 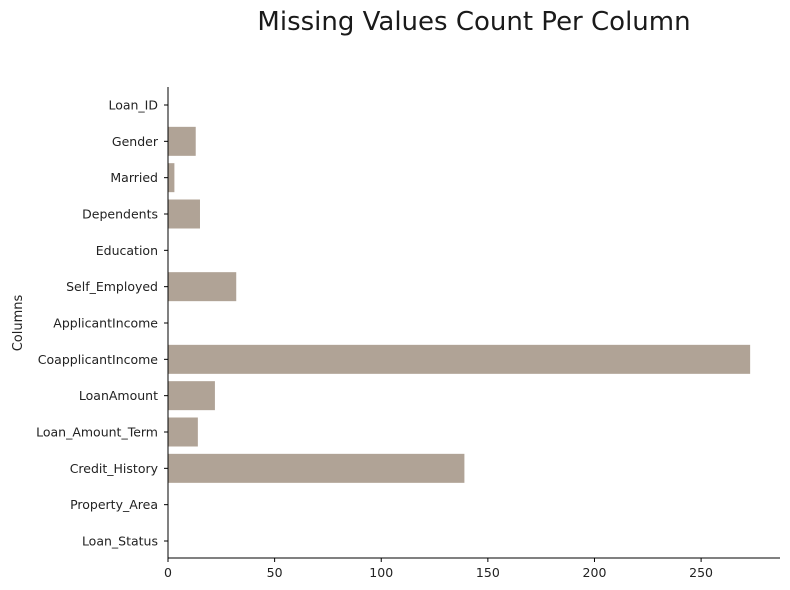 I want to click on x-tick-label: 150, so click(x=488, y=572).